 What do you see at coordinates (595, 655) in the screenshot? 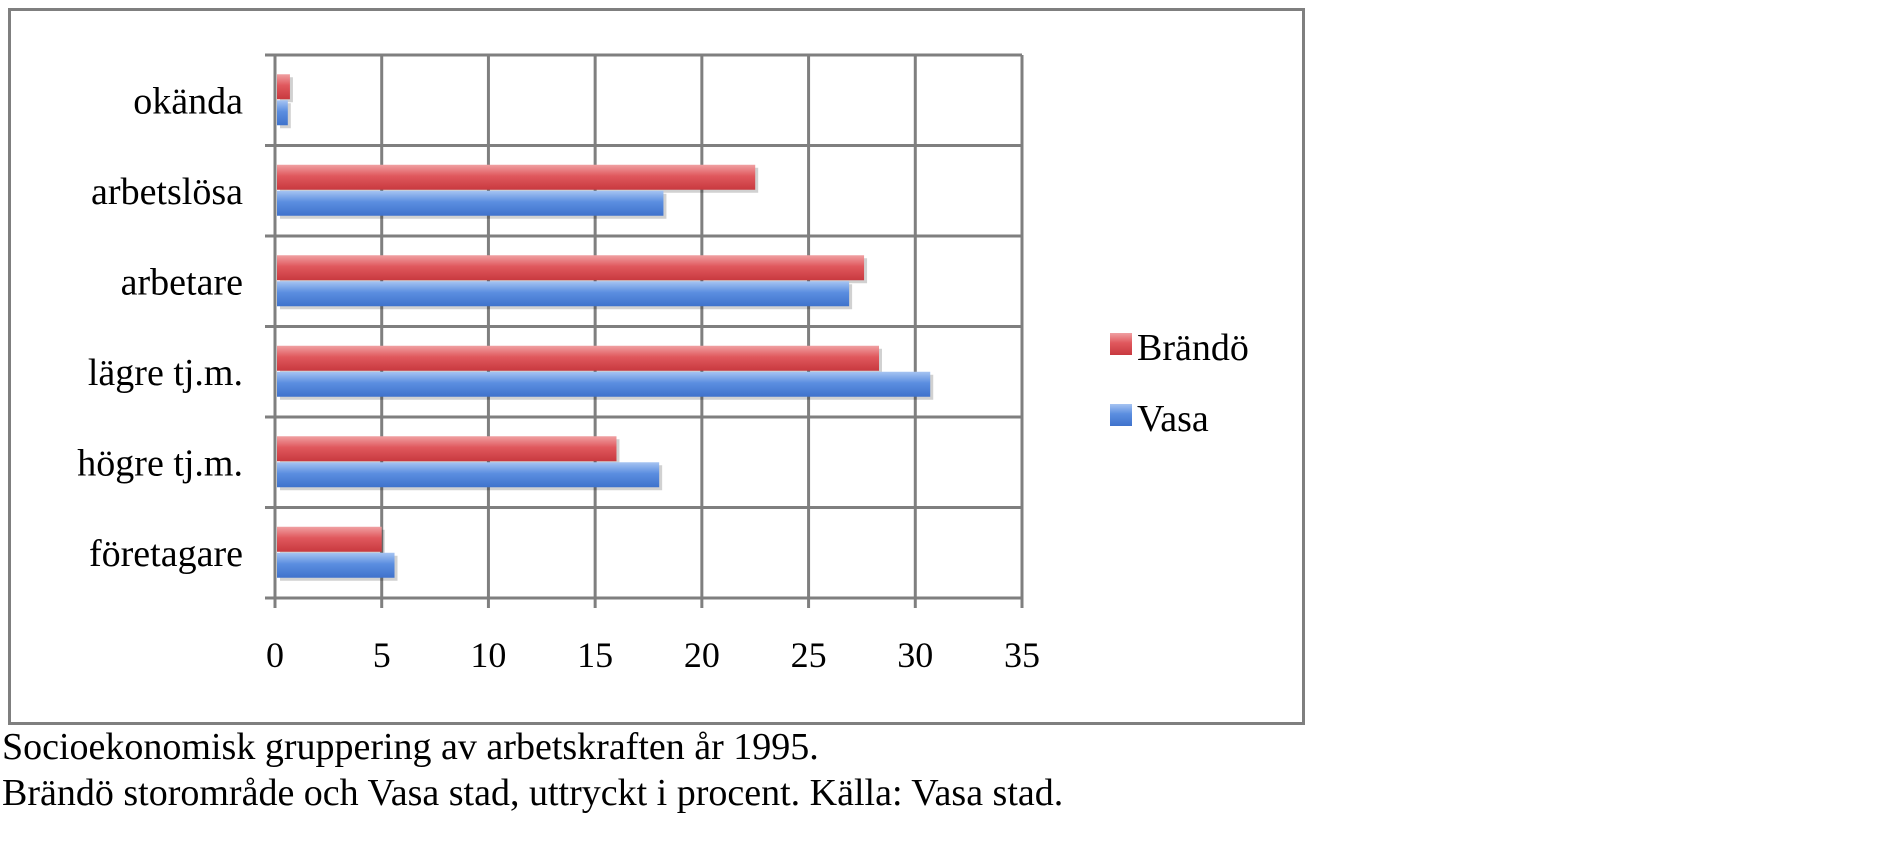
I see `x-tick-label: 15` at bounding box center [595, 655].